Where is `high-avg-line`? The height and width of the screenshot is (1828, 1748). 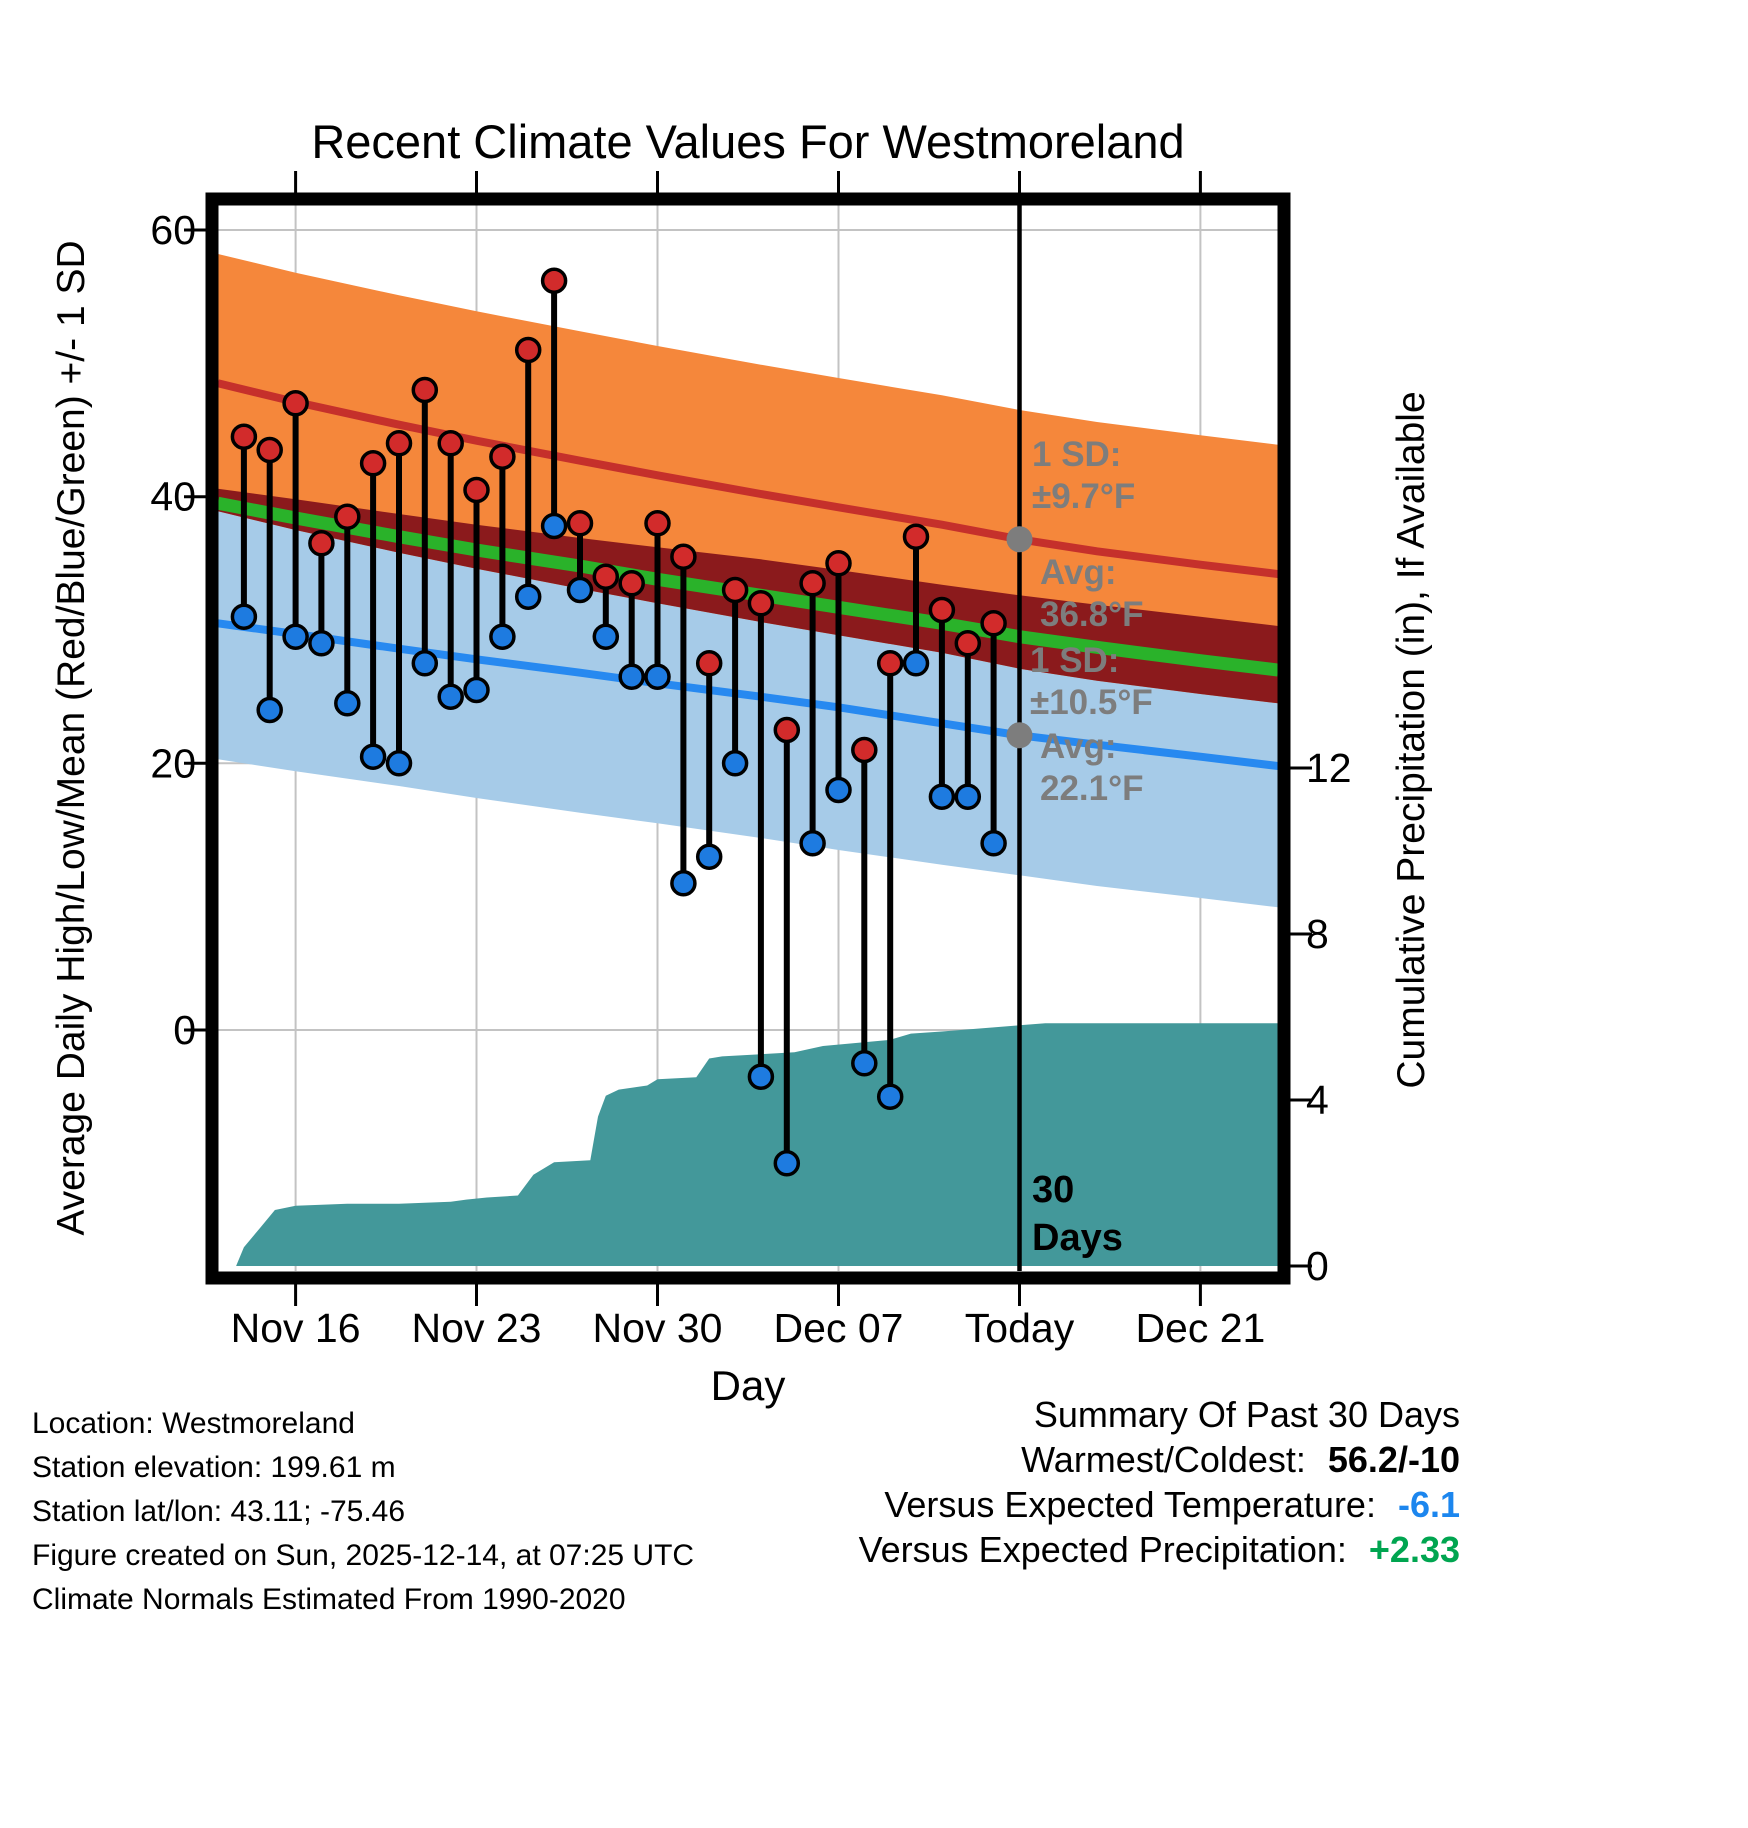 high-avg-line is located at coordinates (748, 478).